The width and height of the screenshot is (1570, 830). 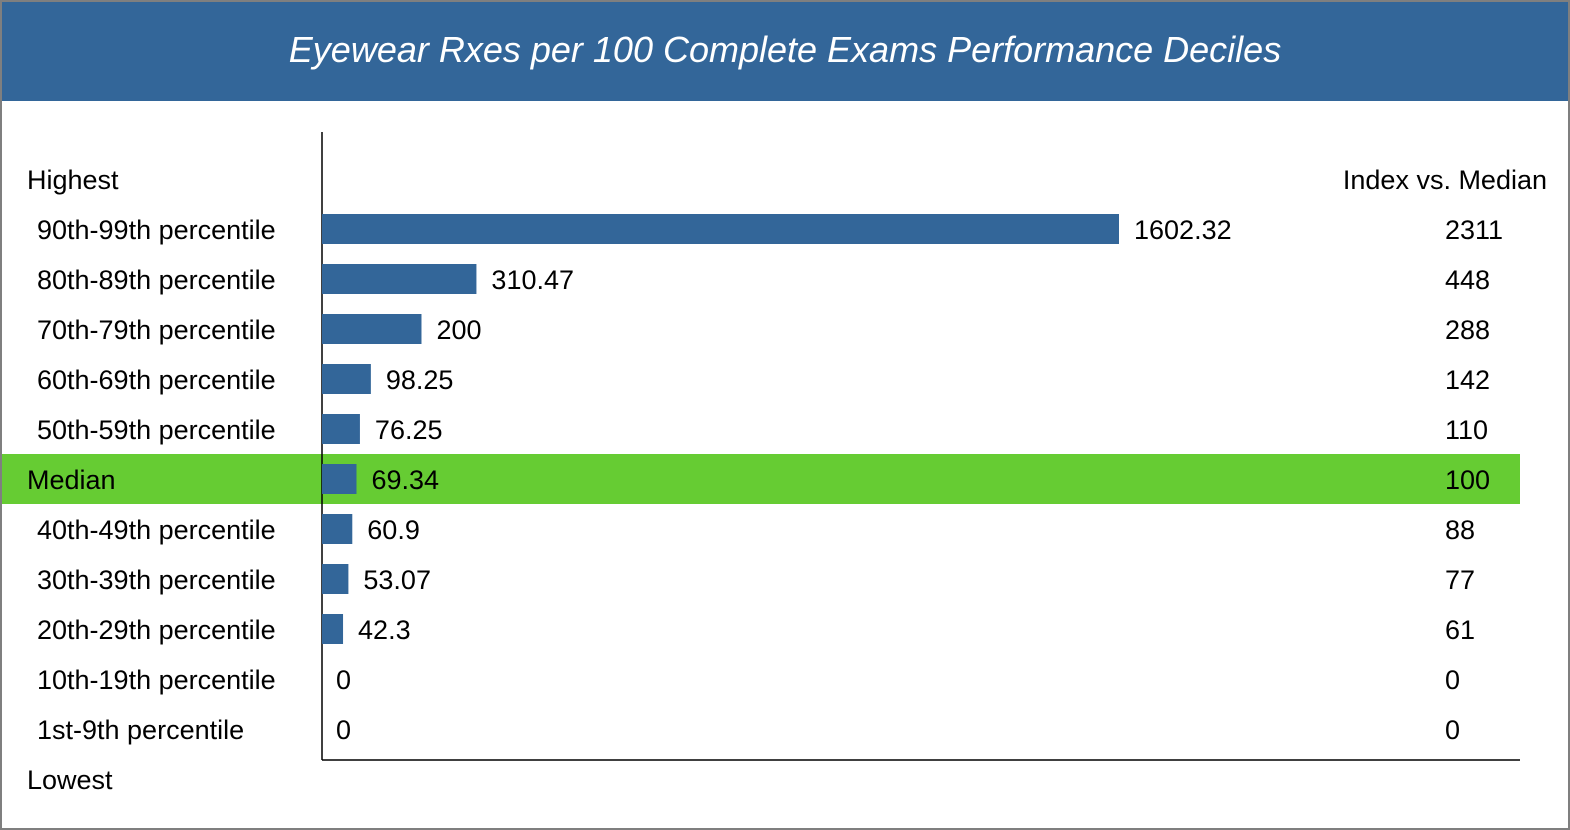 I want to click on category-label: 1st-9th percentile, so click(x=140, y=730).